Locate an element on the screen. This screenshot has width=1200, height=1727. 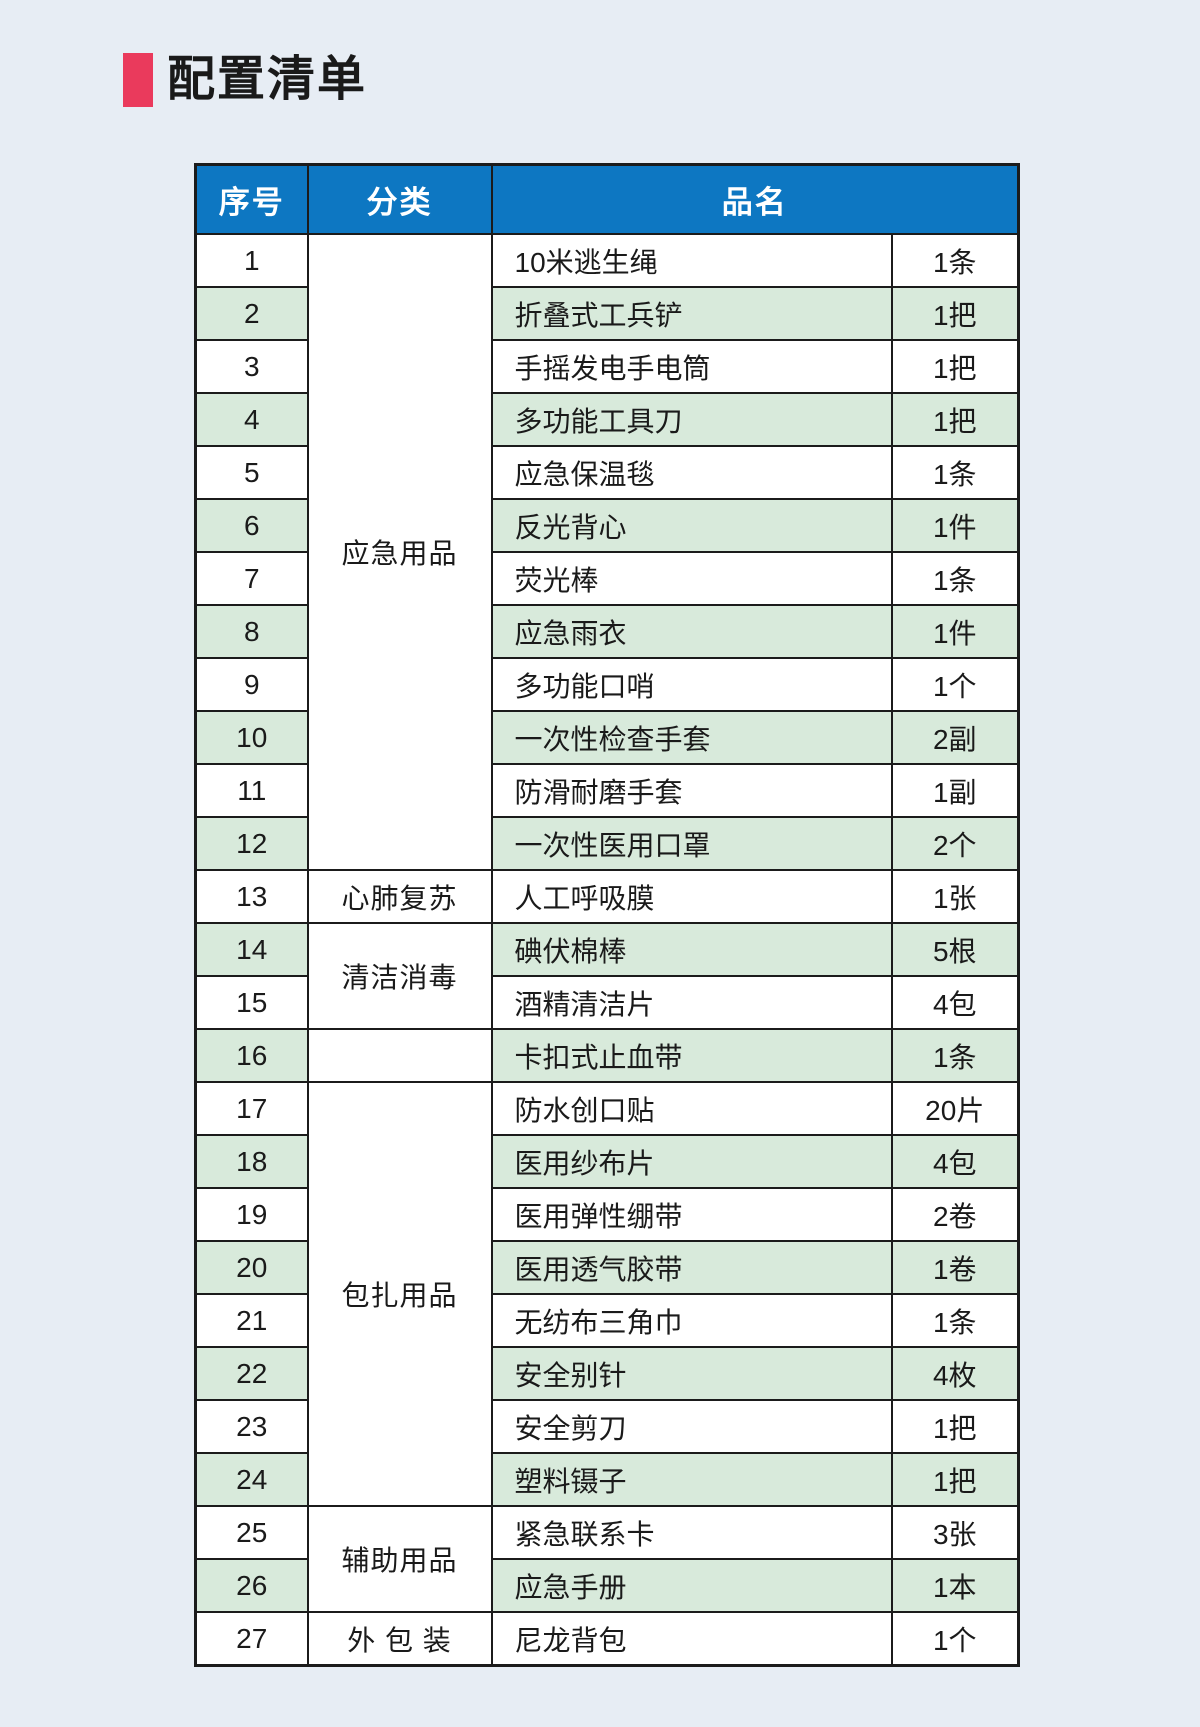
table-row: 18 医用纱布片 4包 is located at coordinates (607, 1161).